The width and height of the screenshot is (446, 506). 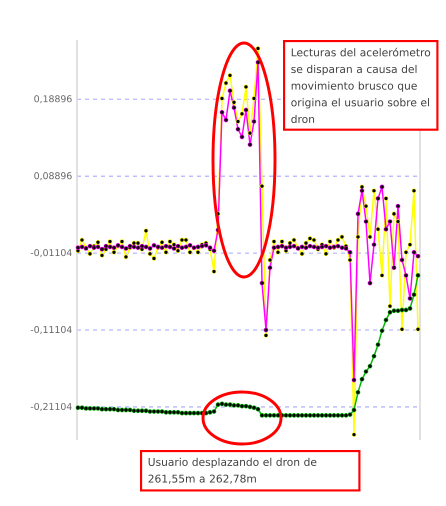 I want to click on y-tick-label: -0,21104, so click(x=51, y=406).